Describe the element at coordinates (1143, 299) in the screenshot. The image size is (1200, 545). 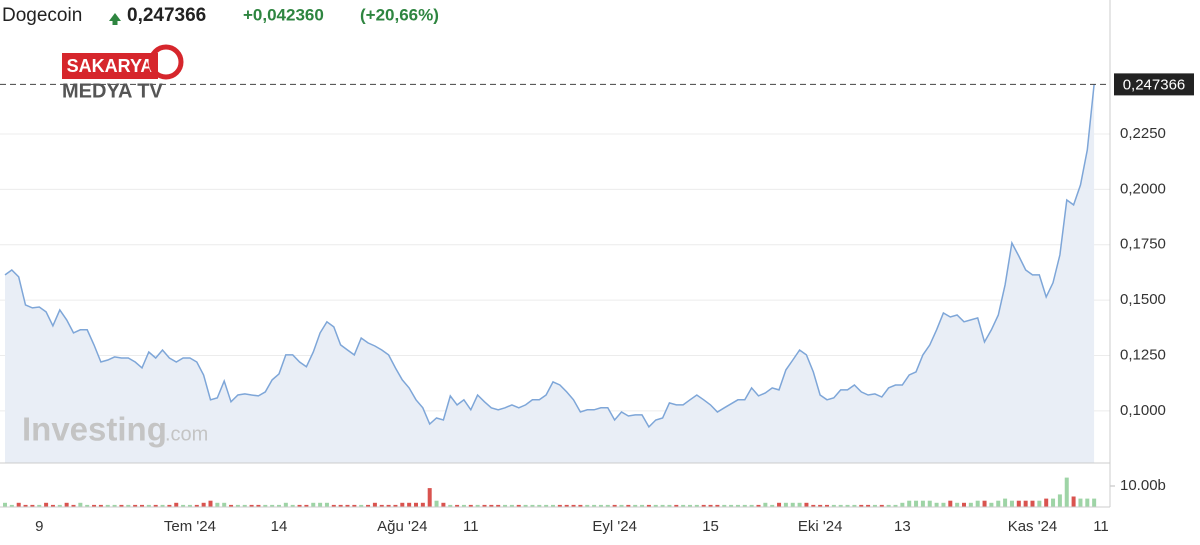
I see `y-tick-label: 0,1500` at that location.